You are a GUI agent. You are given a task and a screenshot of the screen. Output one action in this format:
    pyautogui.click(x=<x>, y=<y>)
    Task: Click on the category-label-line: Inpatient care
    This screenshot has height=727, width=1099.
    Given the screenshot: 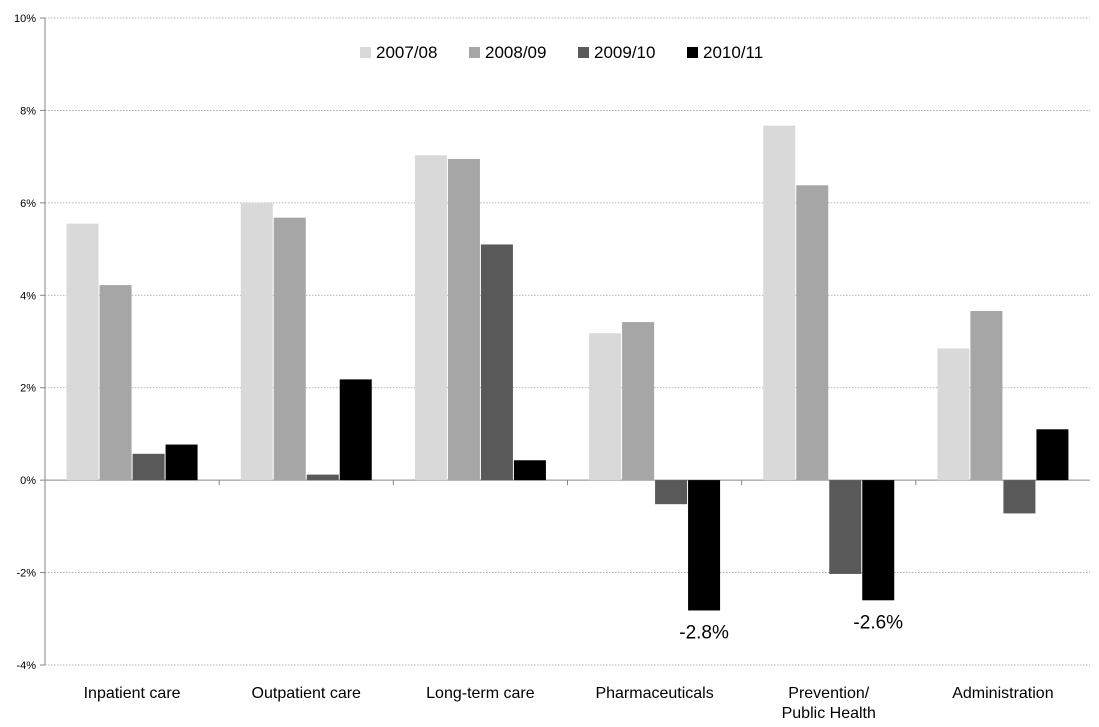 What is the action you would take?
    pyautogui.click(x=132, y=693)
    